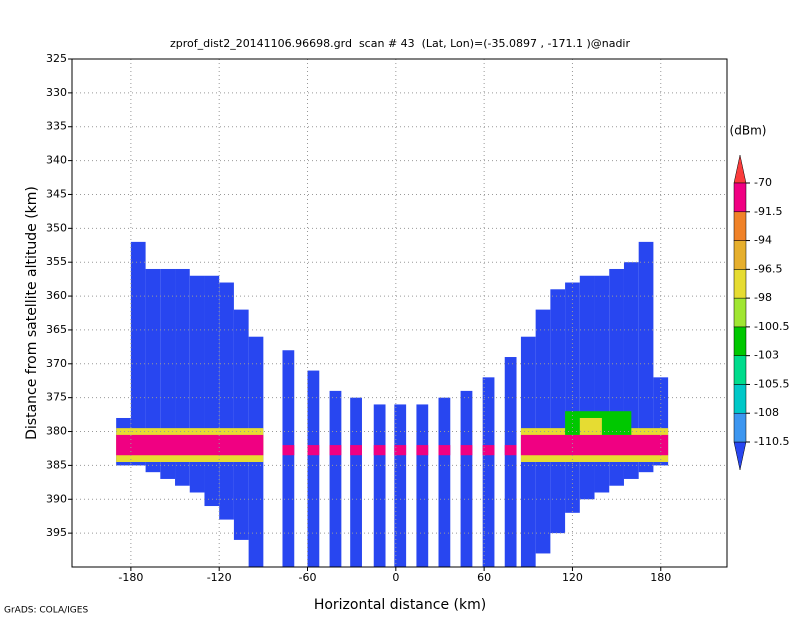 This screenshot has width=800, height=618. Describe the element at coordinates (56, 498) in the screenshot. I see `y-tick-label: 390` at that location.